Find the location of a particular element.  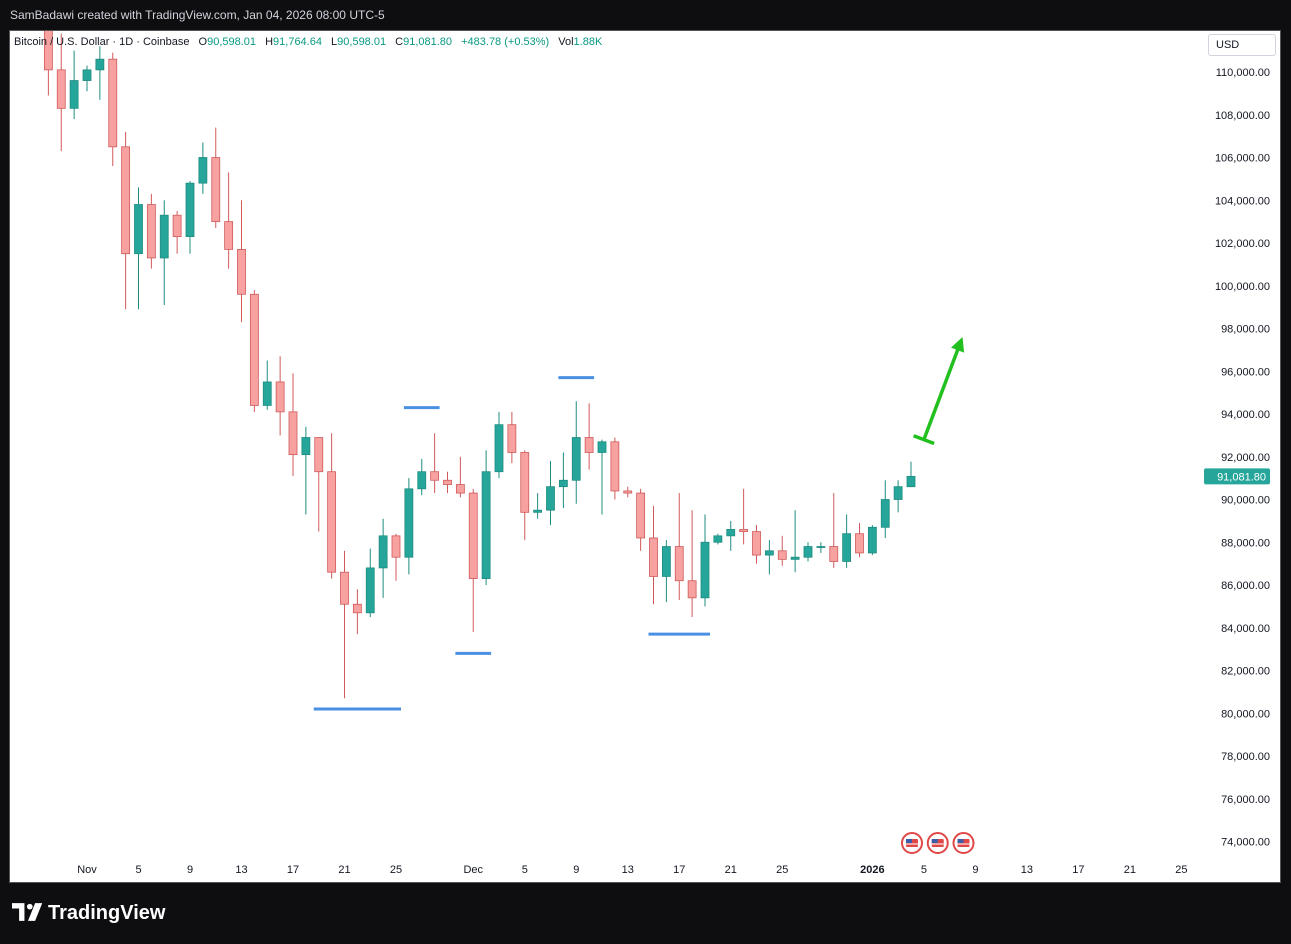

low-label: L is located at coordinates (334, 42).